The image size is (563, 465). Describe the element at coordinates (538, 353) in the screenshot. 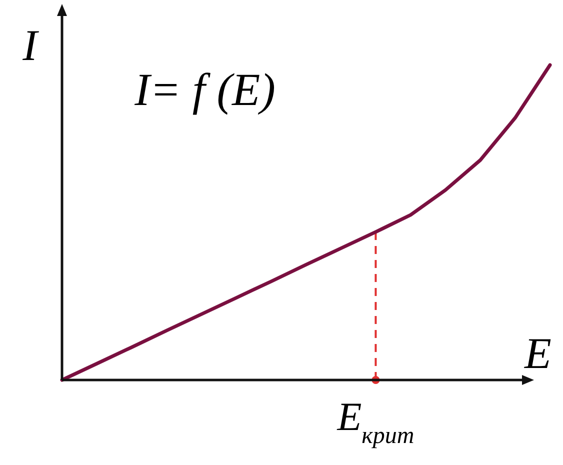

I see `x-axis-title: E` at that location.